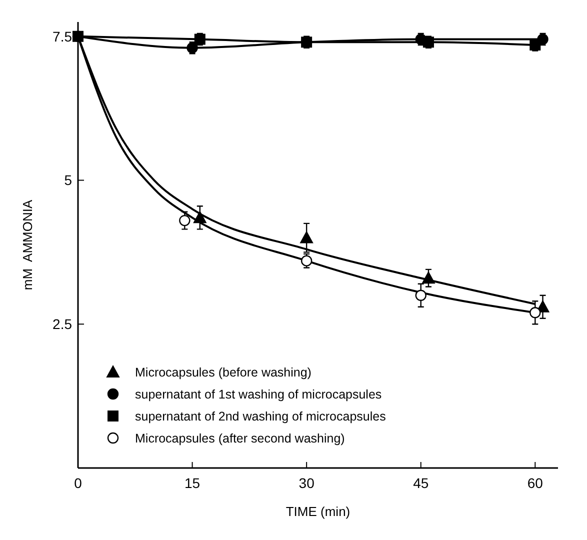 This screenshot has width=587, height=540. I want to click on y-tick-label: 7.5, so click(62, 36).